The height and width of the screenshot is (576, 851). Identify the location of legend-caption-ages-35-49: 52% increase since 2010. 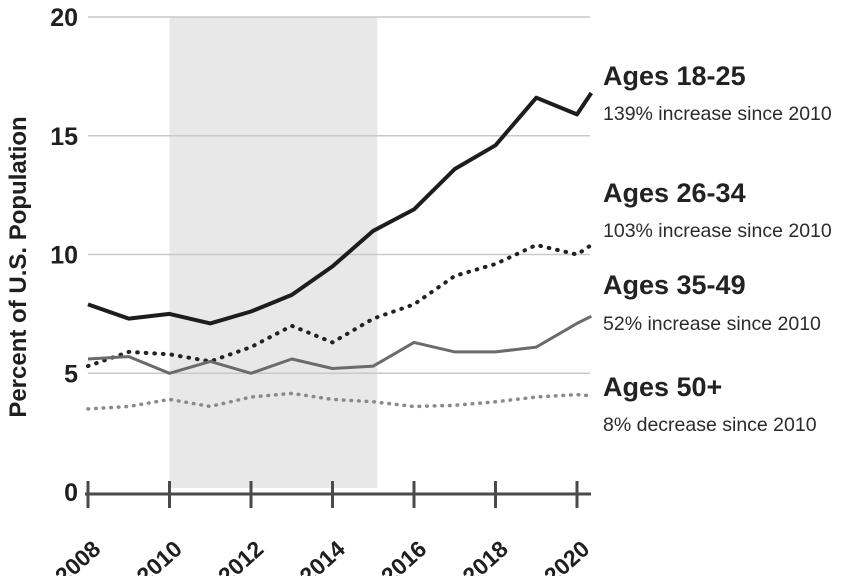
(712, 324).